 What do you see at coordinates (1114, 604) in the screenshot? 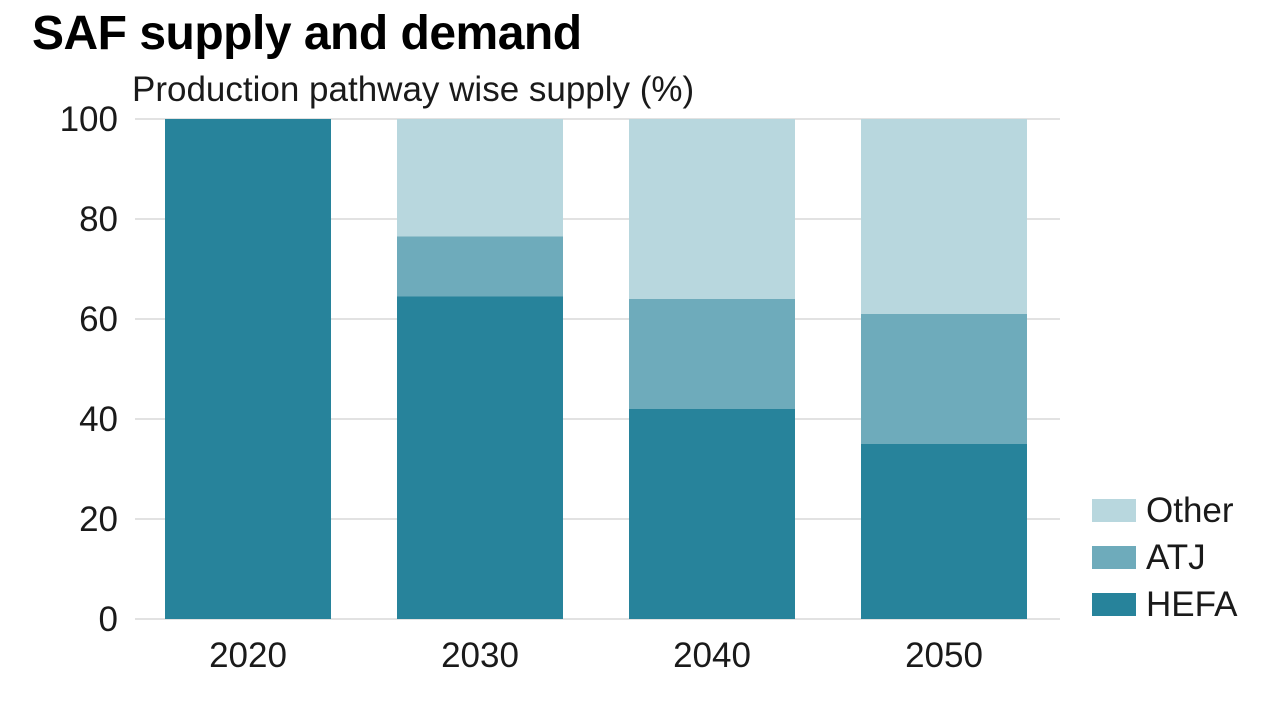
I see `legend-swatch-hefa` at bounding box center [1114, 604].